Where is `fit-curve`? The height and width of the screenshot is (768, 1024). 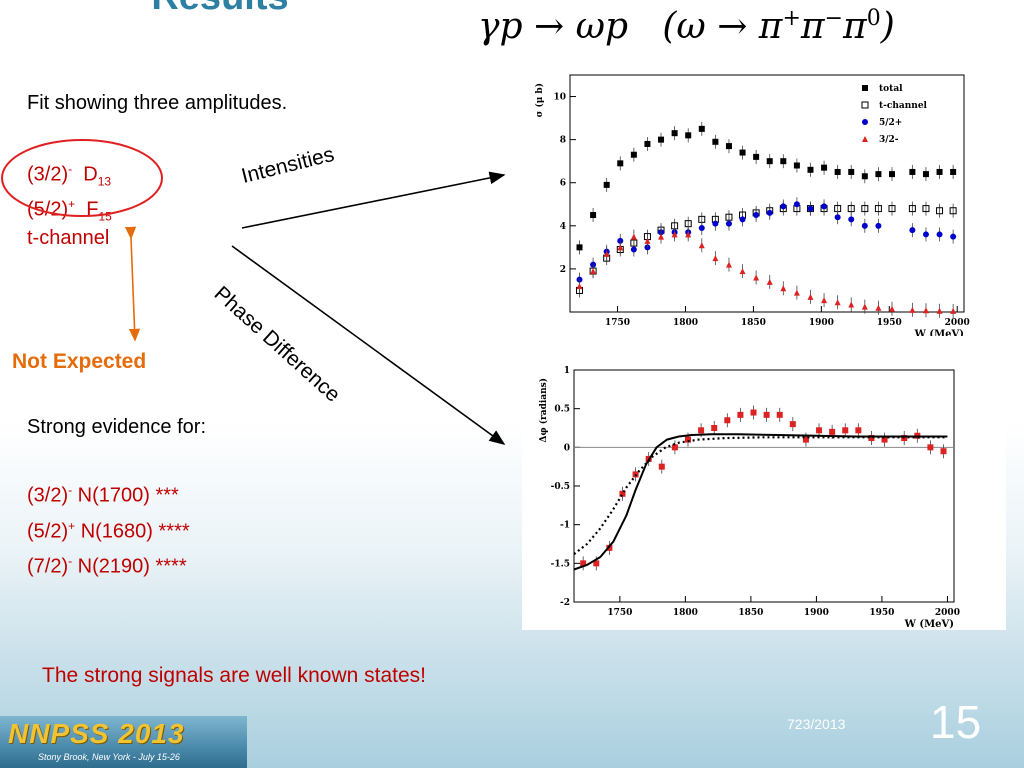 fit-curve is located at coordinates (760, 502).